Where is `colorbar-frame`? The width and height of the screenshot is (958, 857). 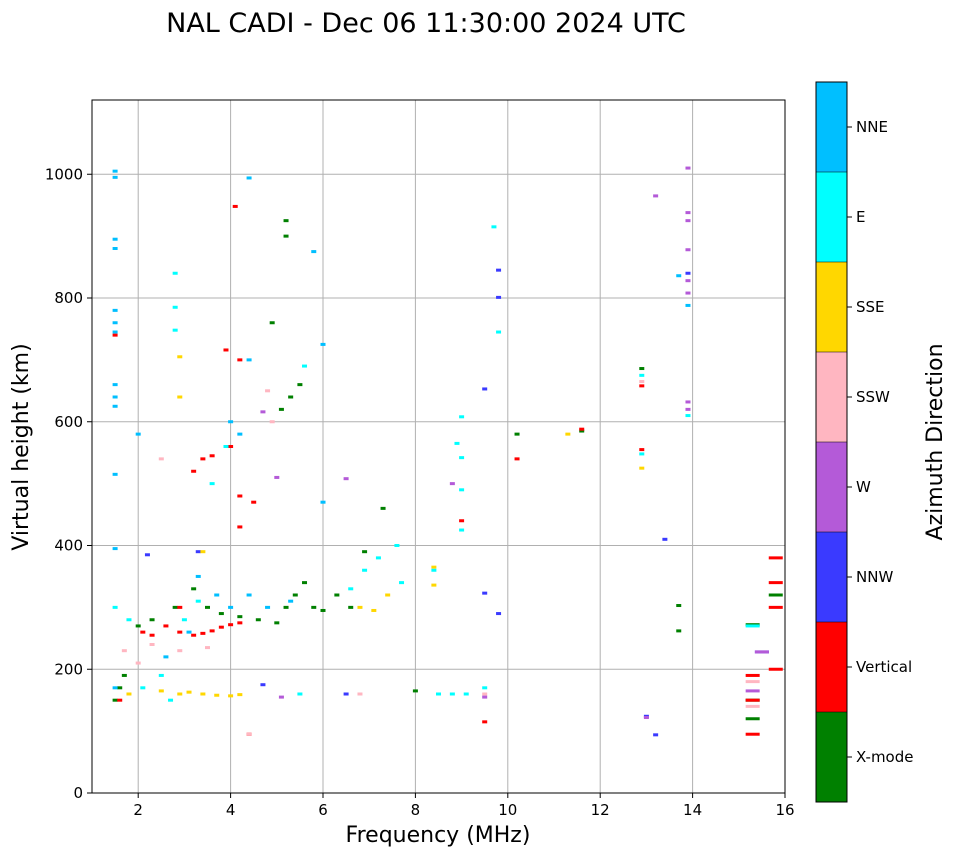 colorbar-frame is located at coordinates (831, 442).